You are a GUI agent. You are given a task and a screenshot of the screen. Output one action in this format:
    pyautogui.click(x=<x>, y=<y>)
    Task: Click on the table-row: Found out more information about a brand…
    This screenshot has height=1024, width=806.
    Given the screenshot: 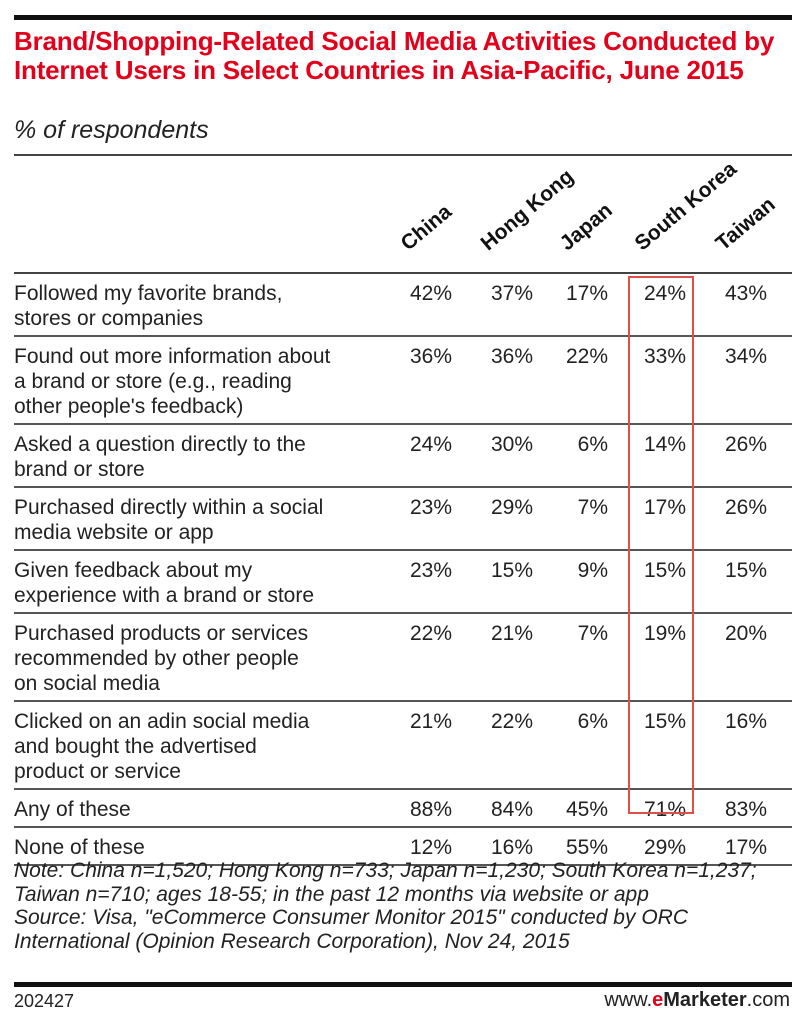 What is the action you would take?
    pyautogui.click(x=403, y=381)
    